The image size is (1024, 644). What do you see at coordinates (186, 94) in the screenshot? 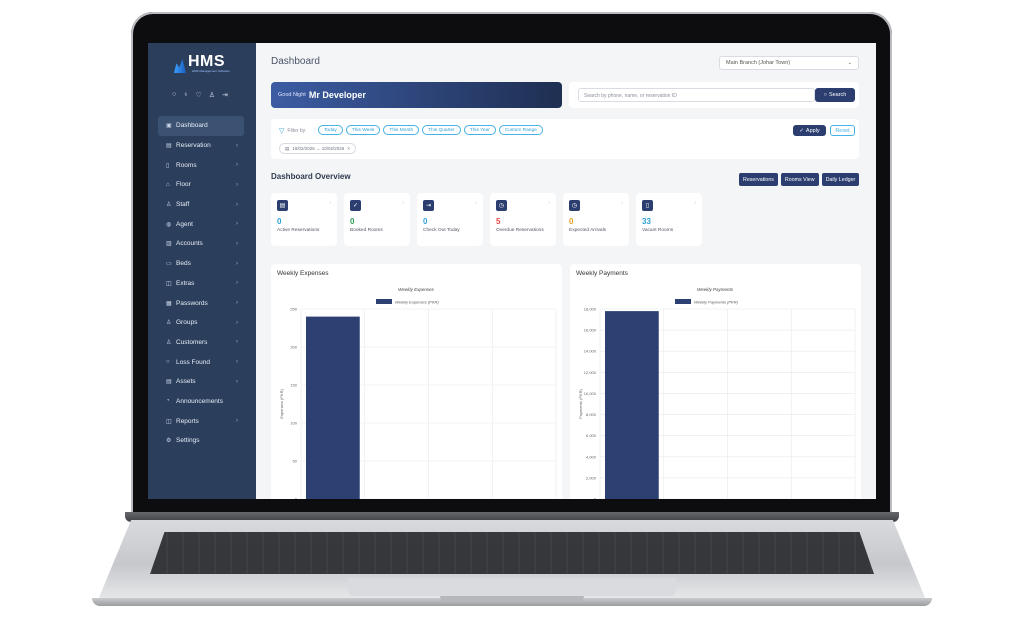
I see `location-icon: ♁` at bounding box center [186, 94].